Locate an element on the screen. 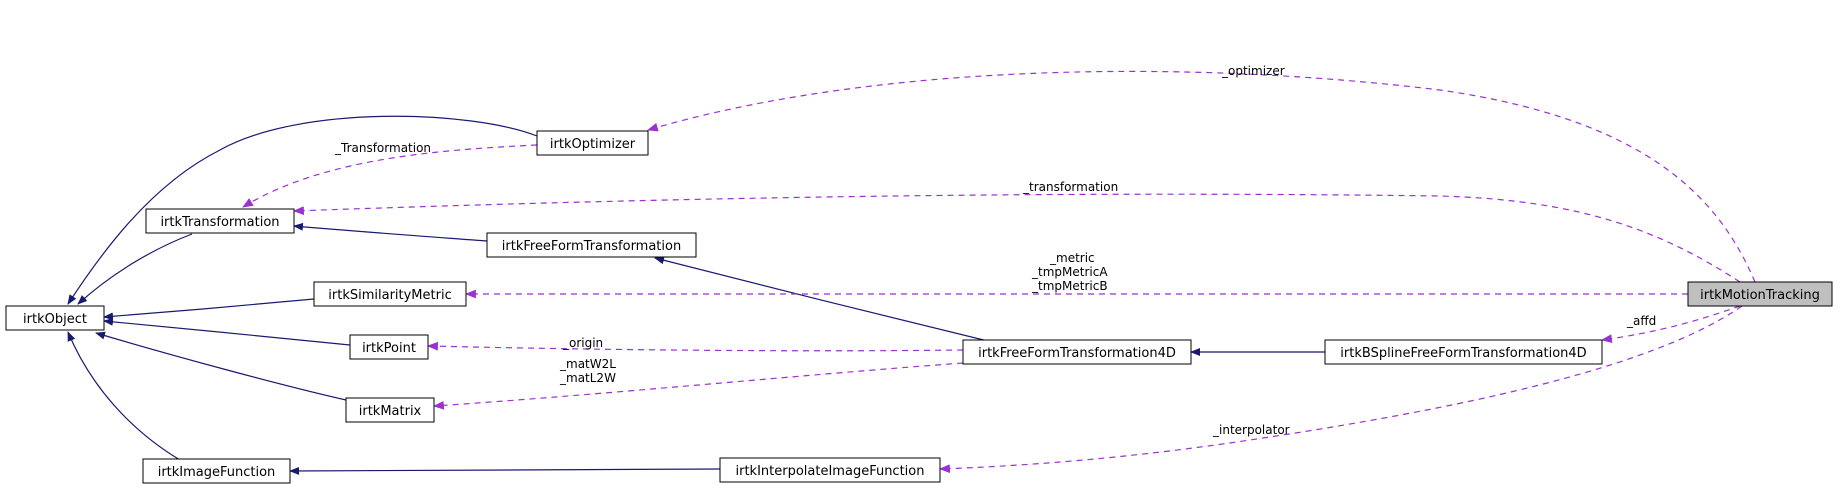  node-irtk-object: irtkObject is located at coordinates (55, 318).